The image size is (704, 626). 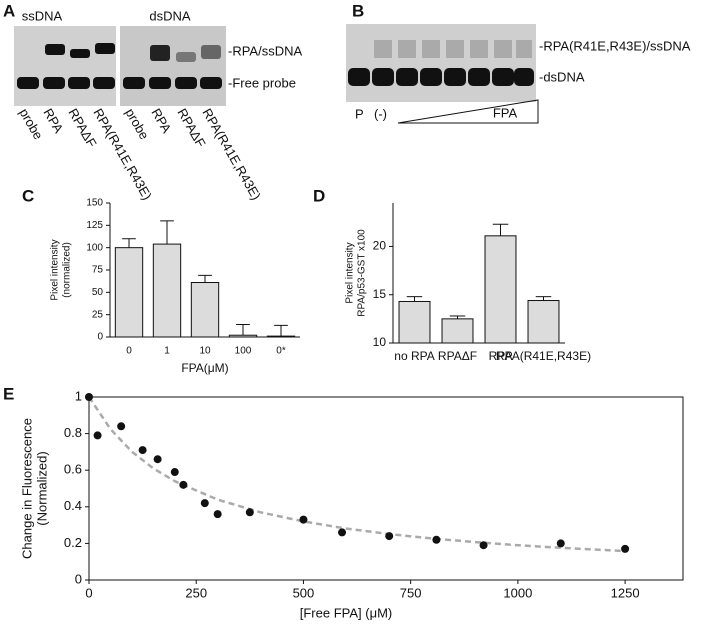 What do you see at coordinates (281, 351) in the screenshot?
I see `x-tick-label: 0*` at bounding box center [281, 351].